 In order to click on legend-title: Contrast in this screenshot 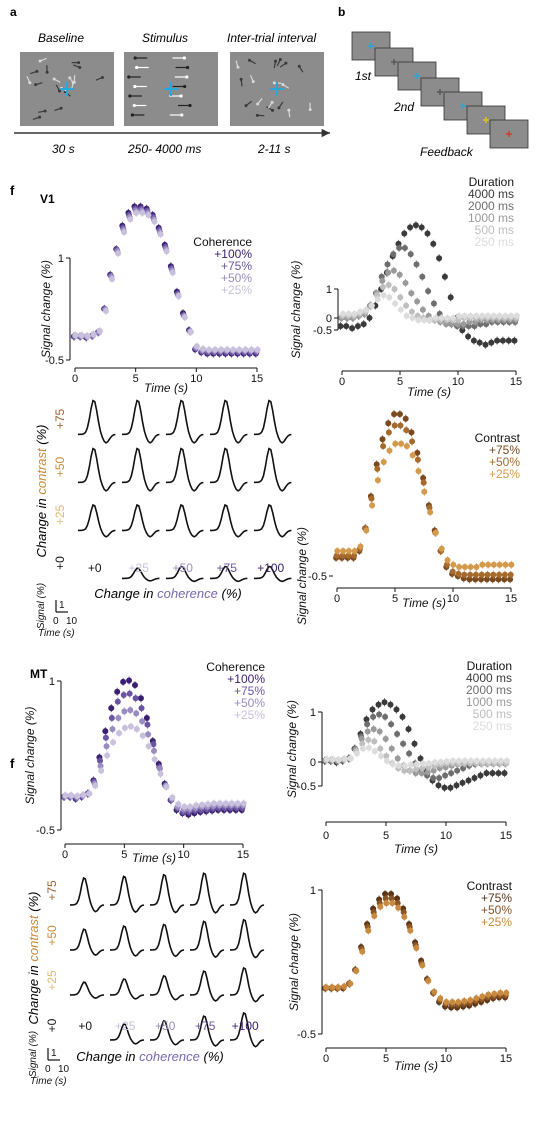, I will do `click(490, 886)`.